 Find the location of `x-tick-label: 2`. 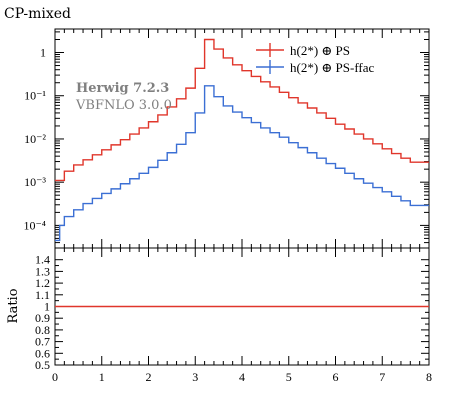

x-tick-label: 2 is located at coordinates (149, 377).